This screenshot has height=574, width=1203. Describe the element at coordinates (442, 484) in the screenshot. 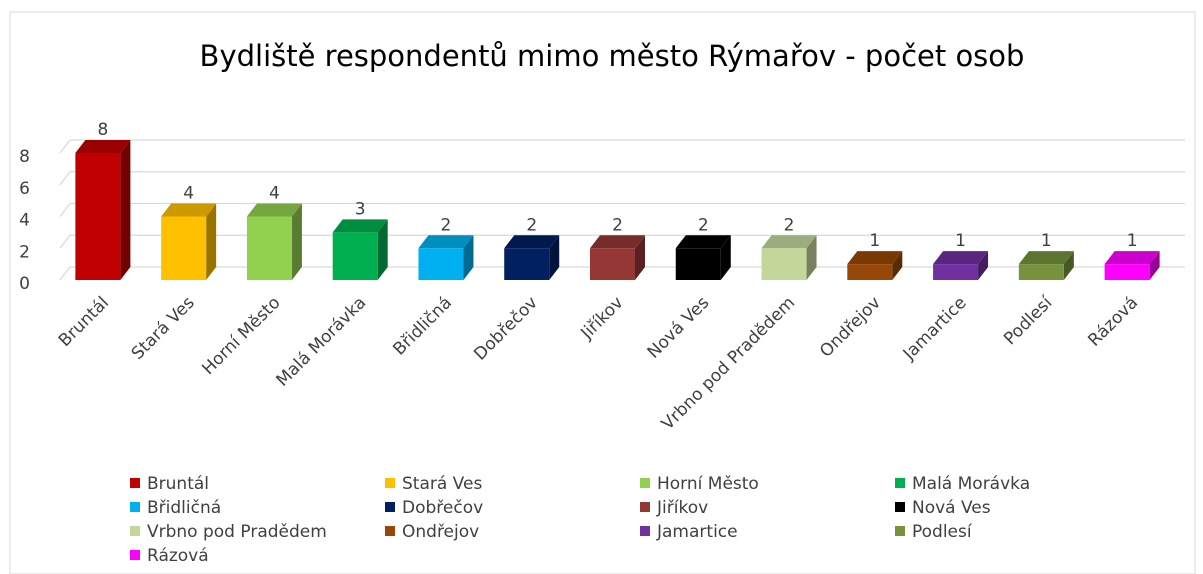

I see `legend-label: Stará Ves` at that location.